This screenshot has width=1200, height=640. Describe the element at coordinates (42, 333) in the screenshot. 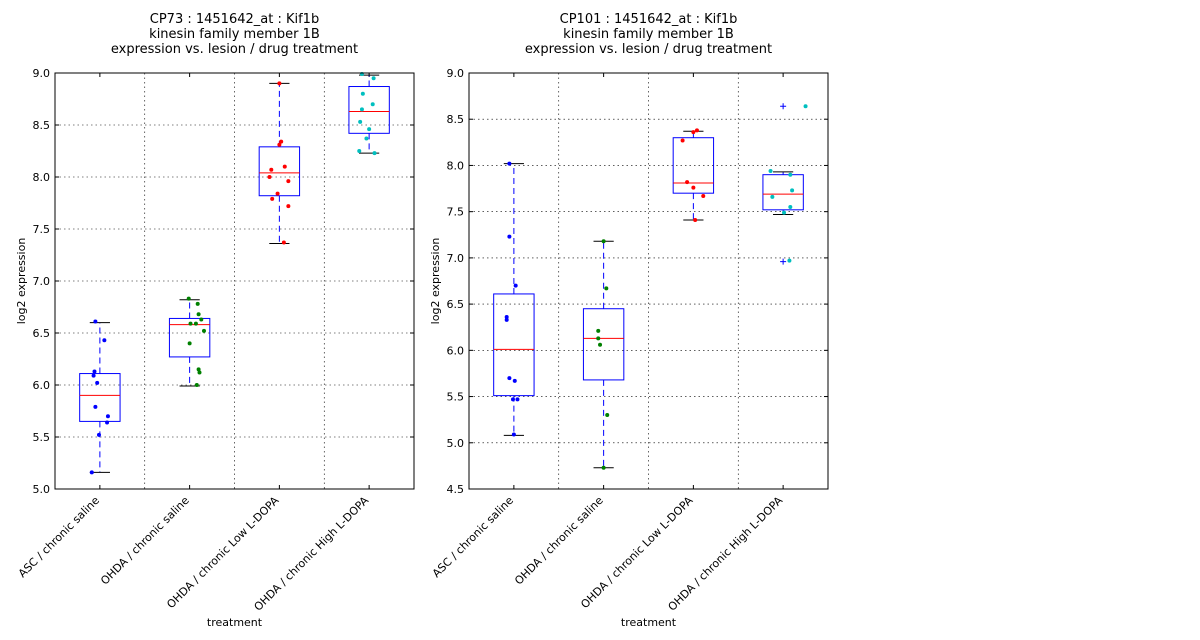

I see `y-tick-label: 6.5` at that location.